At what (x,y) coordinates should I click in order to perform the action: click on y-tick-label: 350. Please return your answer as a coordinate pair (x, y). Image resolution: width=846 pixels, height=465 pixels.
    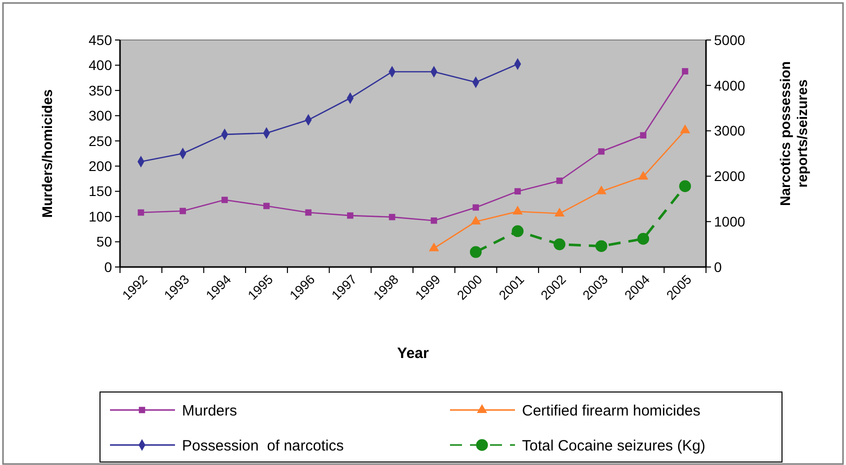
    Looking at the image, I should click on (100, 90).